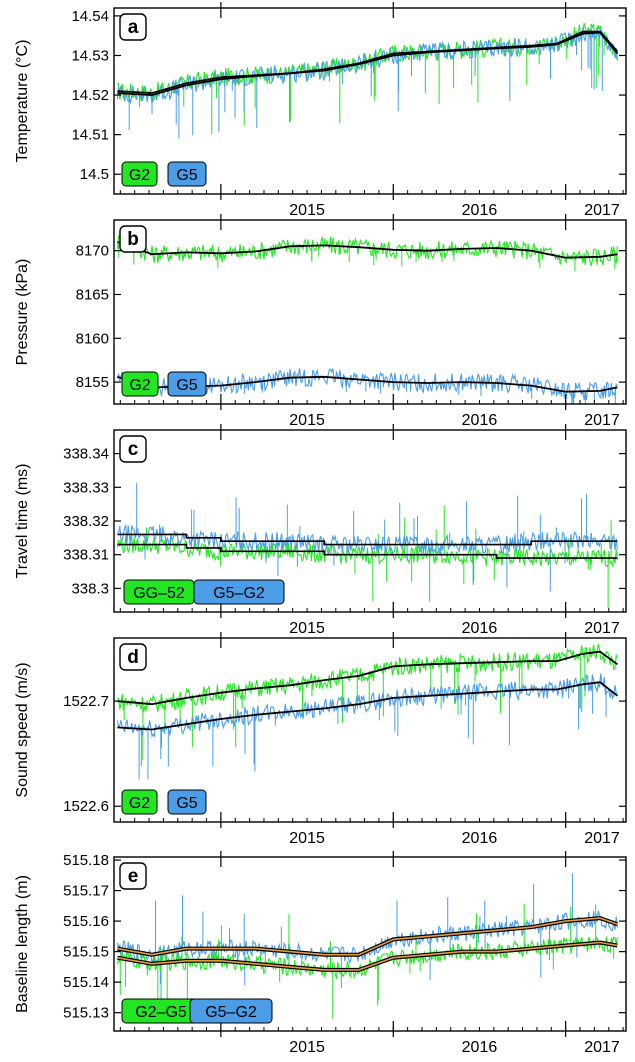 The width and height of the screenshot is (635, 1062). What do you see at coordinates (86, 952) in the screenshot?
I see `y-tick-label: 515.15` at bounding box center [86, 952].